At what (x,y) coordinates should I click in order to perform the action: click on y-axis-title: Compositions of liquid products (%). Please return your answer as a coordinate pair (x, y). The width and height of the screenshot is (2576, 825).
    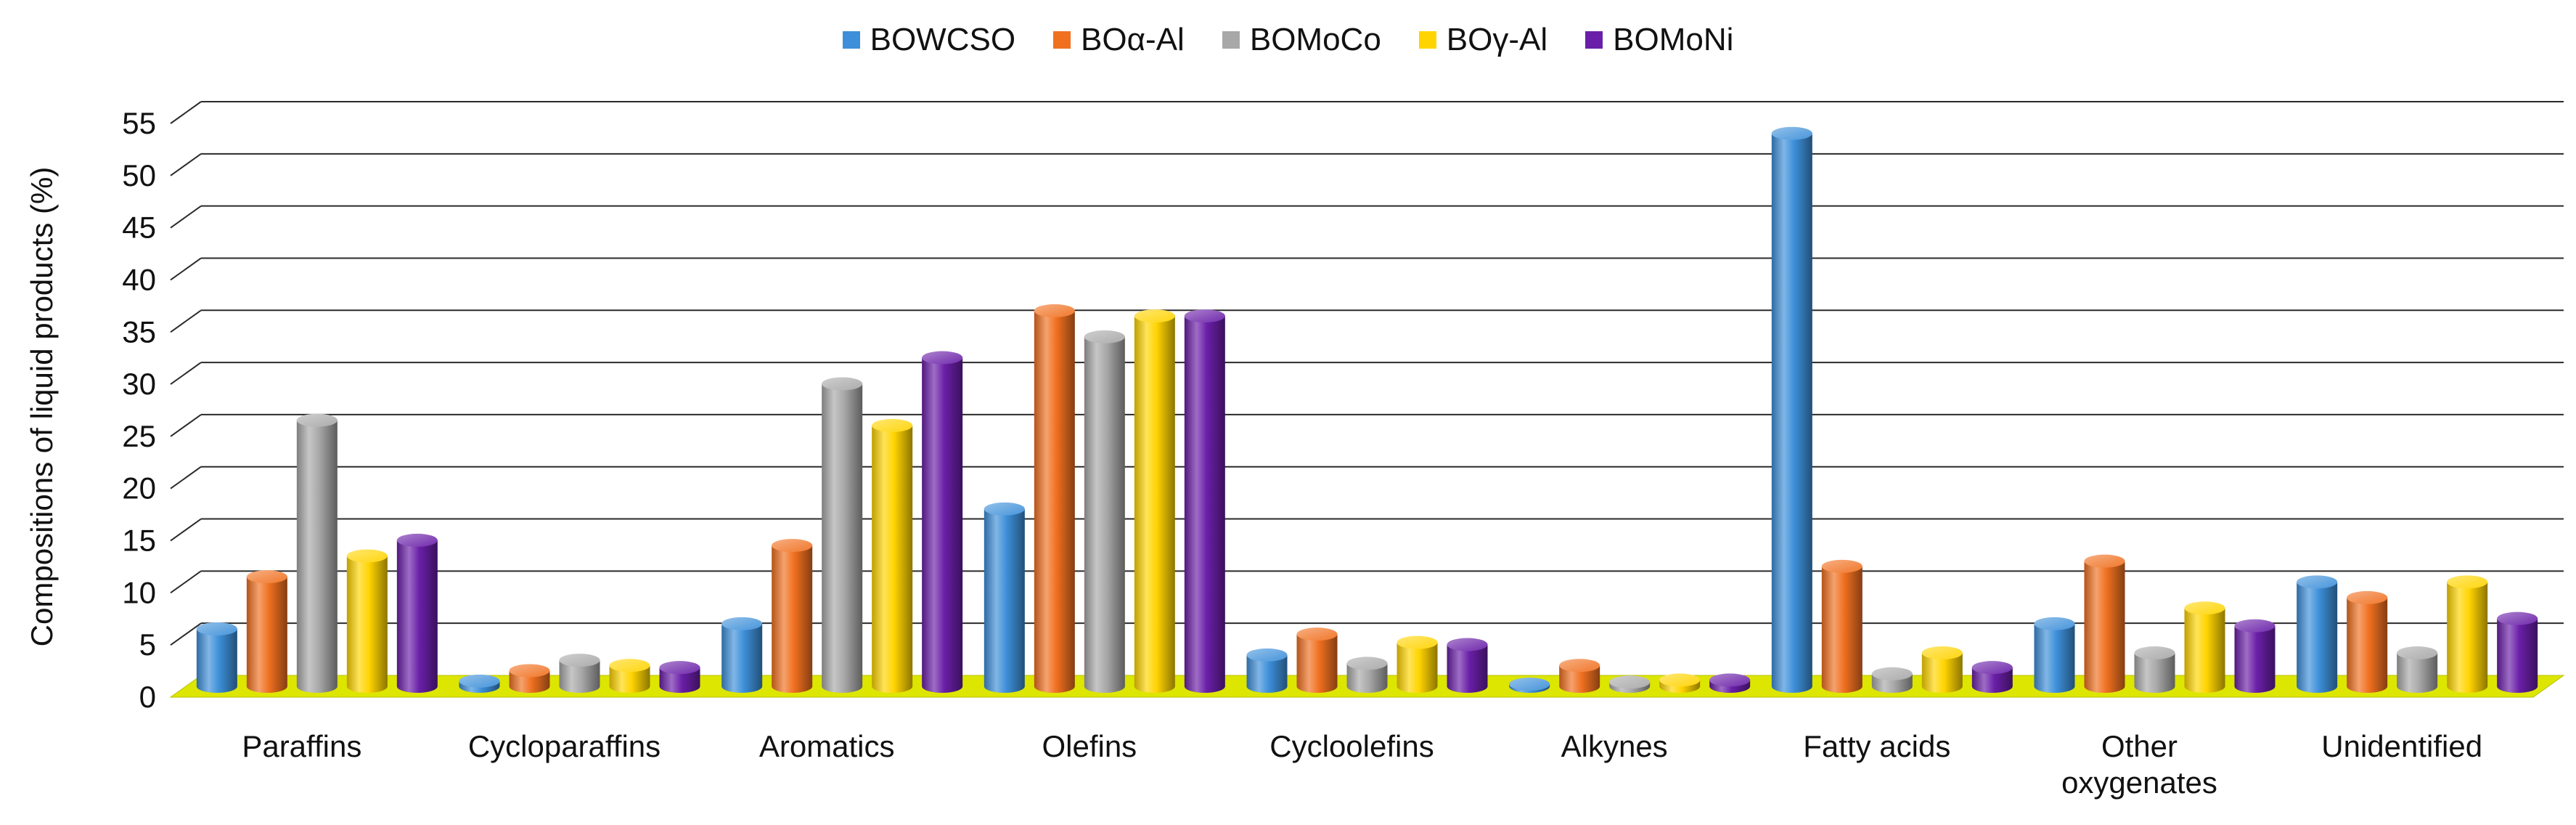
    Looking at the image, I should click on (42, 407).